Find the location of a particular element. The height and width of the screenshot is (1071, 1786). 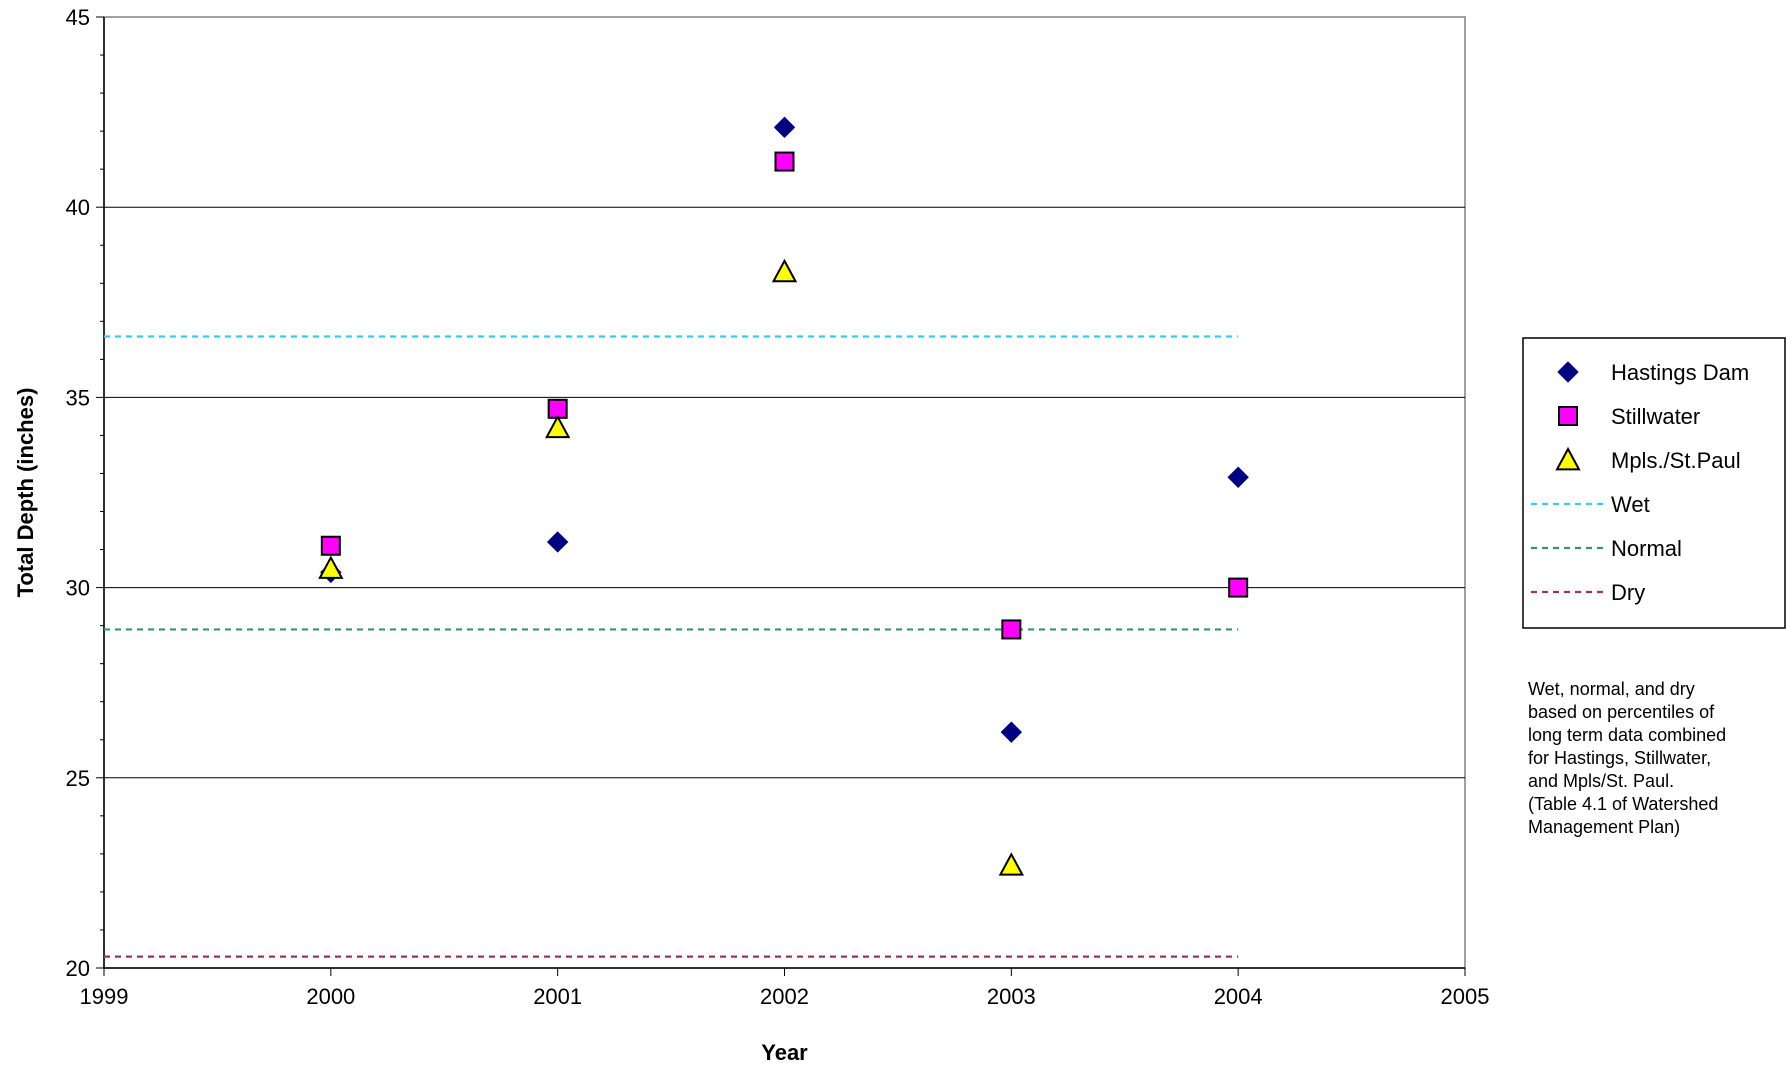

x-tick-label: 2002 is located at coordinates (784, 996).